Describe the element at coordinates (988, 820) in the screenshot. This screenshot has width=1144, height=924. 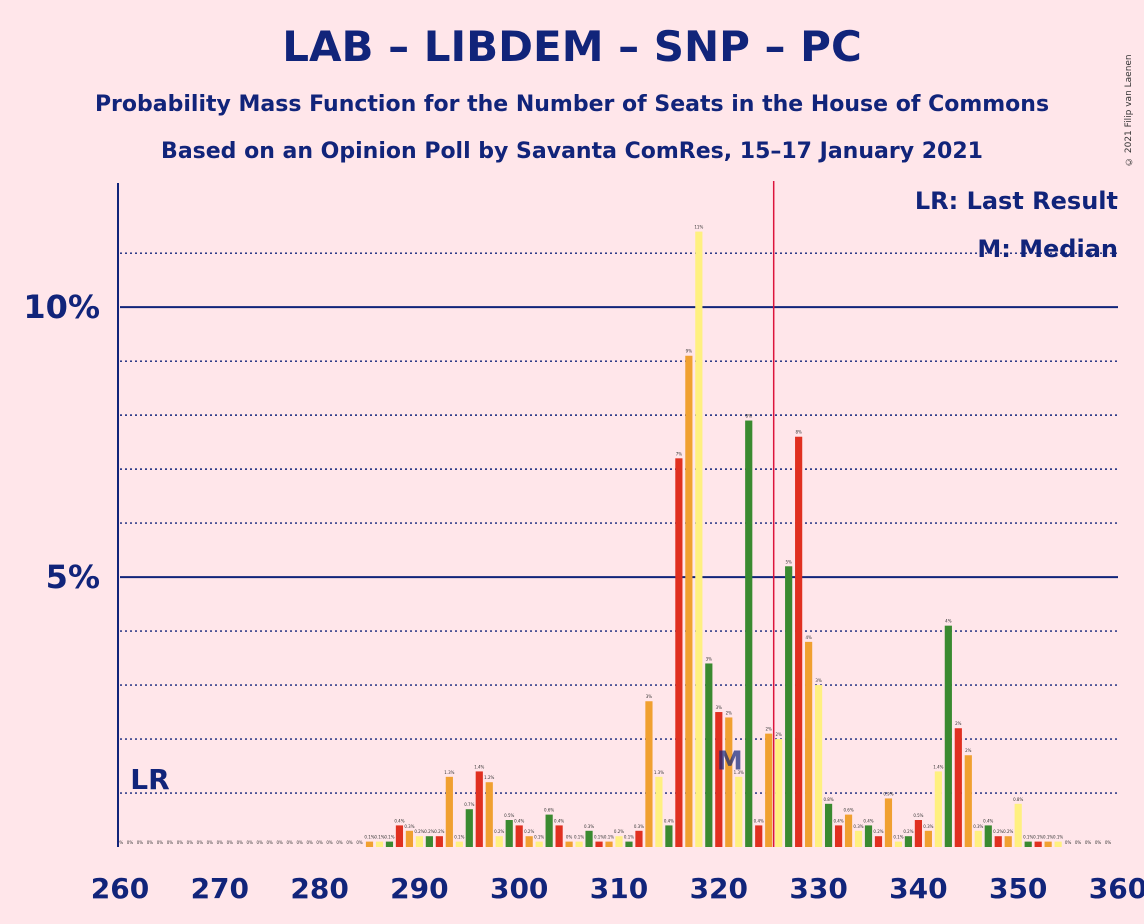
I see `bar-label-seat-347: 0.4%` at that location.